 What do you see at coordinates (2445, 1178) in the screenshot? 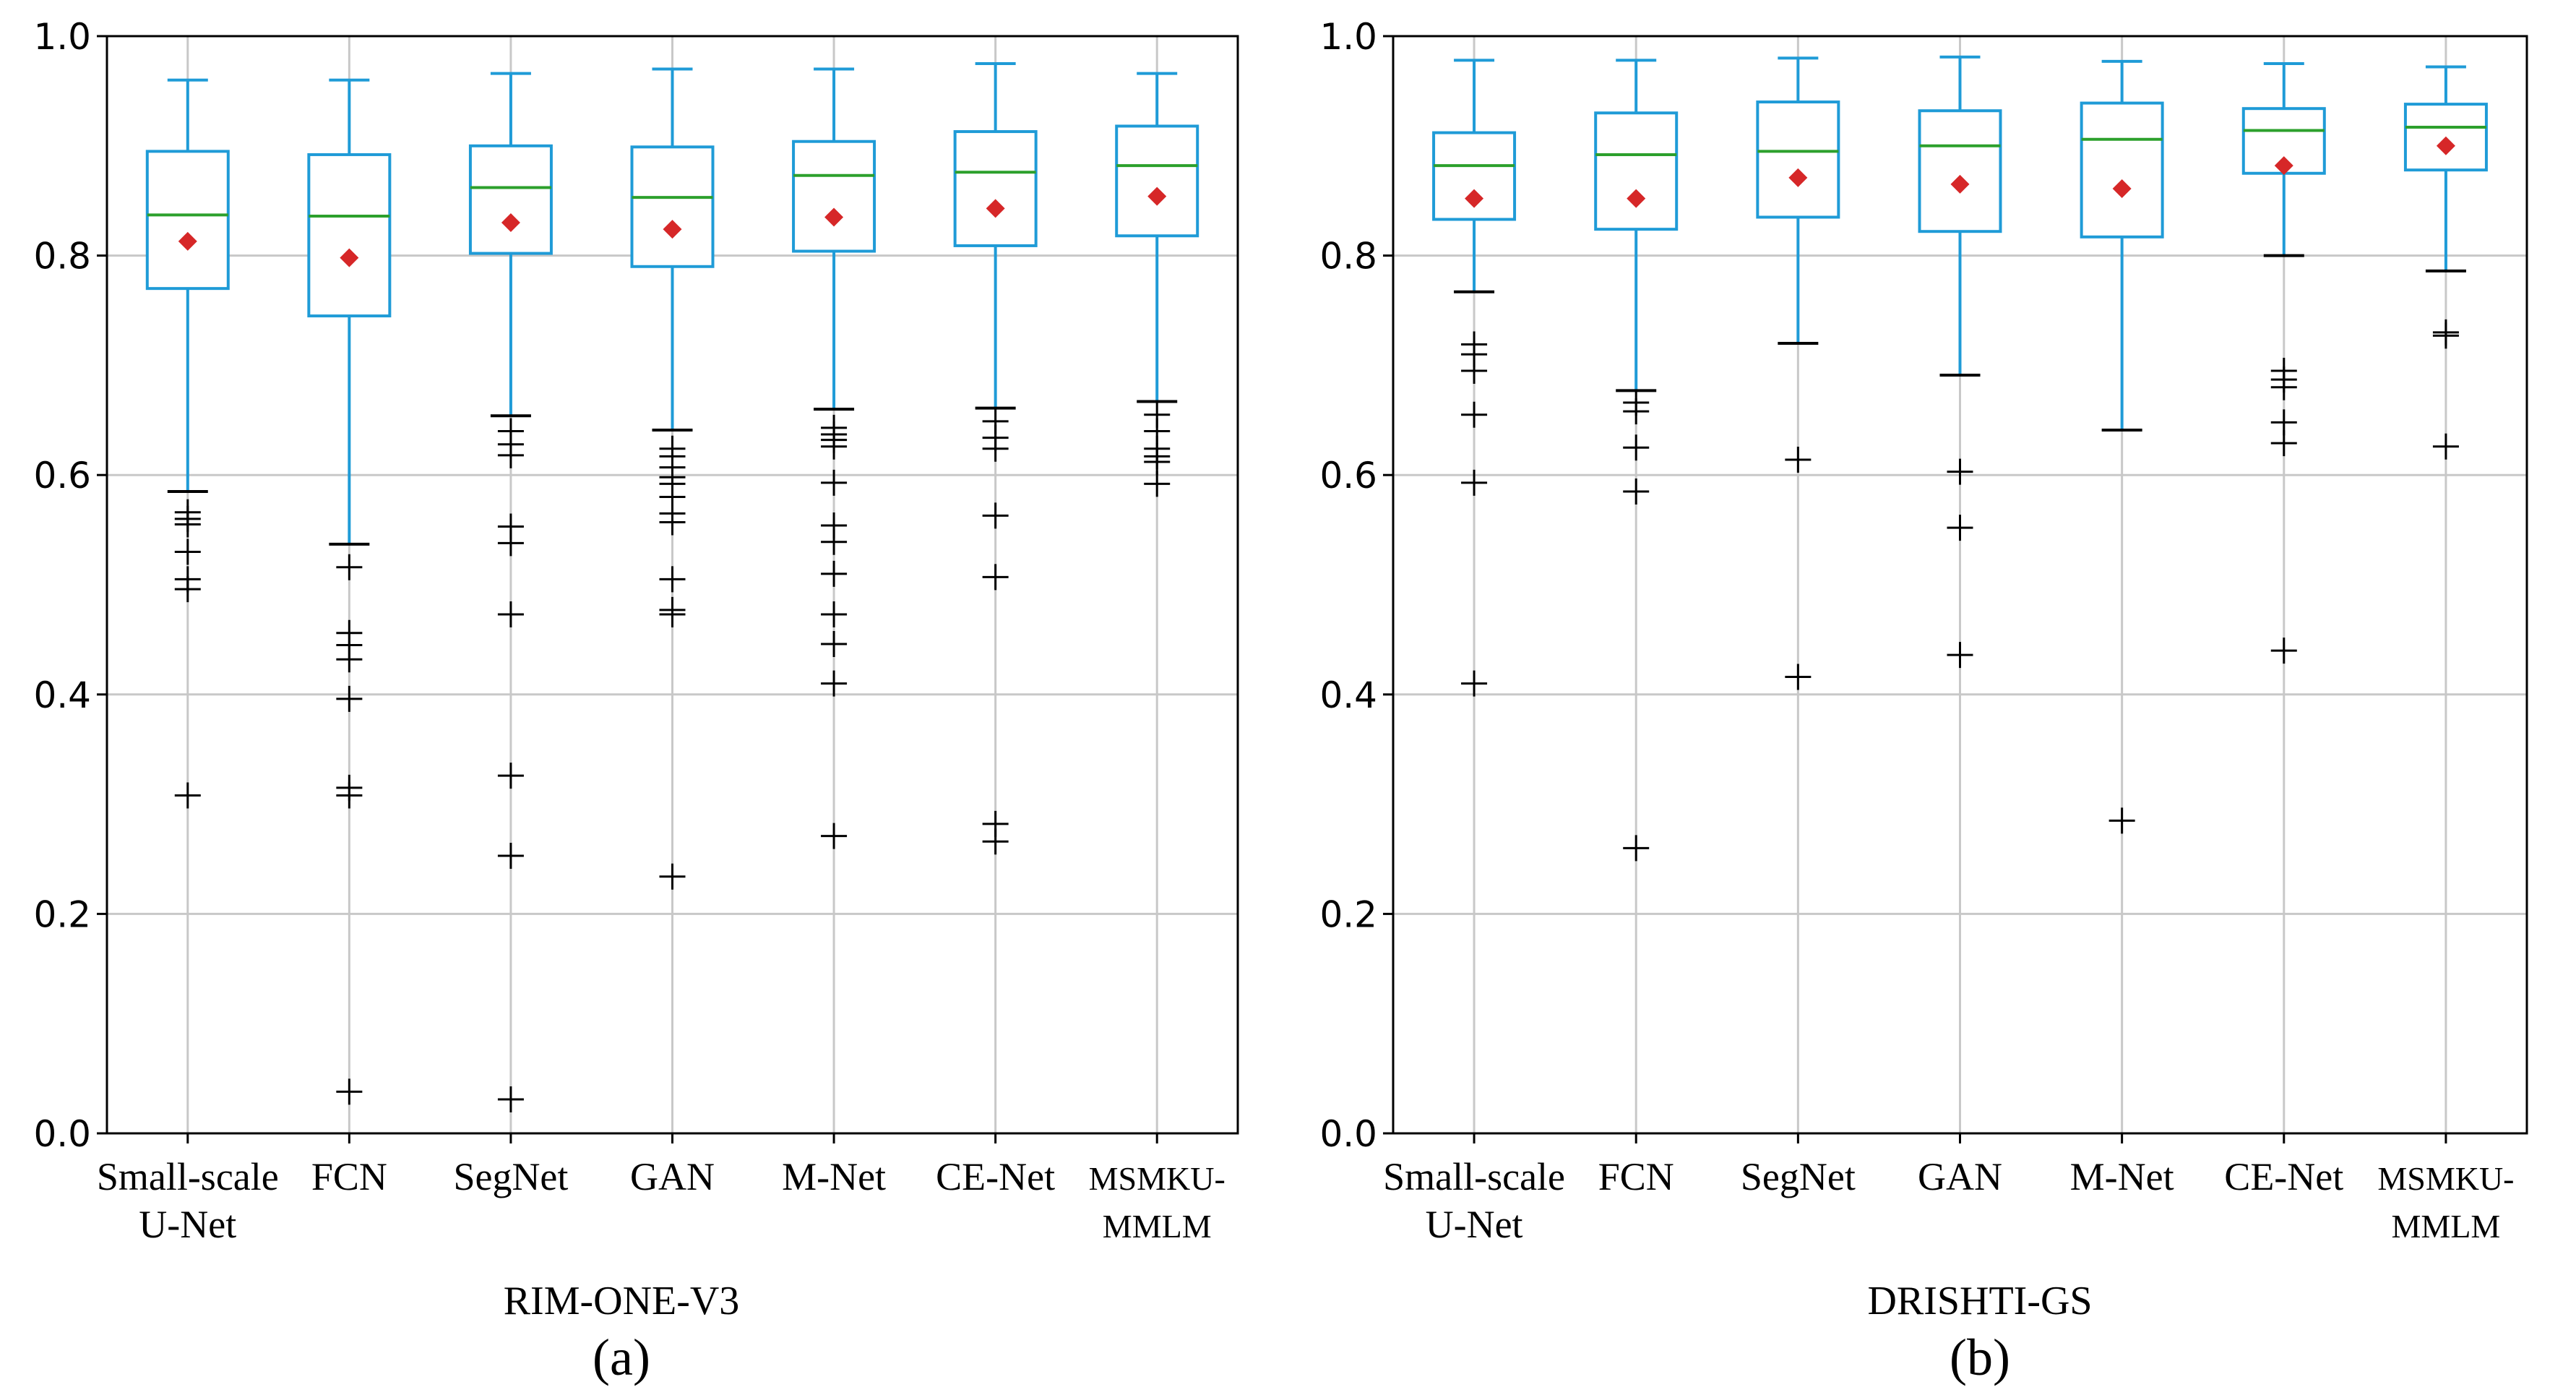
I see `x-tick-label: MSMKU-` at bounding box center [2445, 1178].